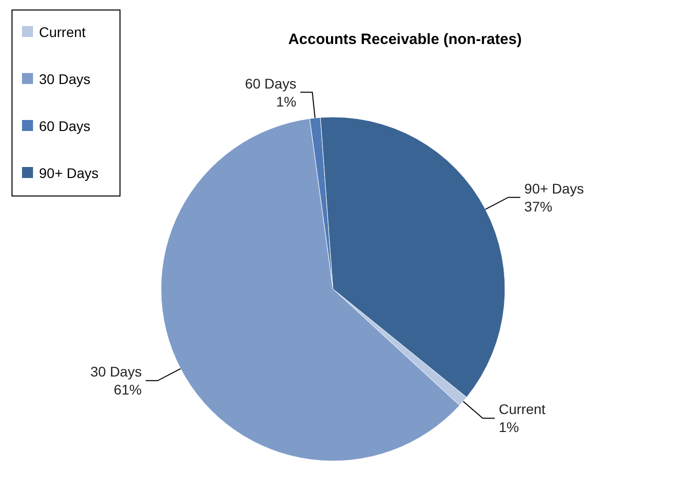 The width and height of the screenshot is (687, 485). I want to click on slice-label: 90+ Days, so click(554, 188).